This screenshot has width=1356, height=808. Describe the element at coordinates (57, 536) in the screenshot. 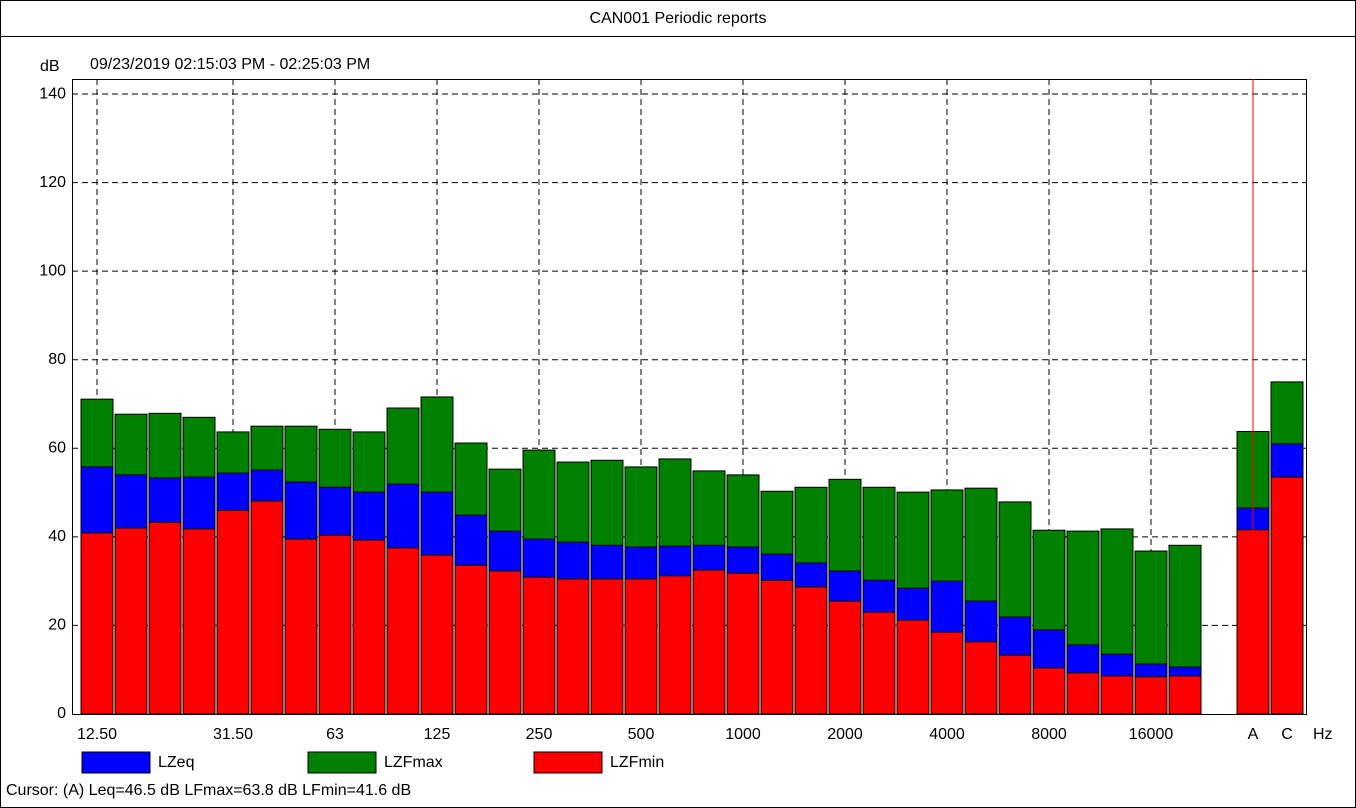

I see `y-tick-label: 40` at that location.